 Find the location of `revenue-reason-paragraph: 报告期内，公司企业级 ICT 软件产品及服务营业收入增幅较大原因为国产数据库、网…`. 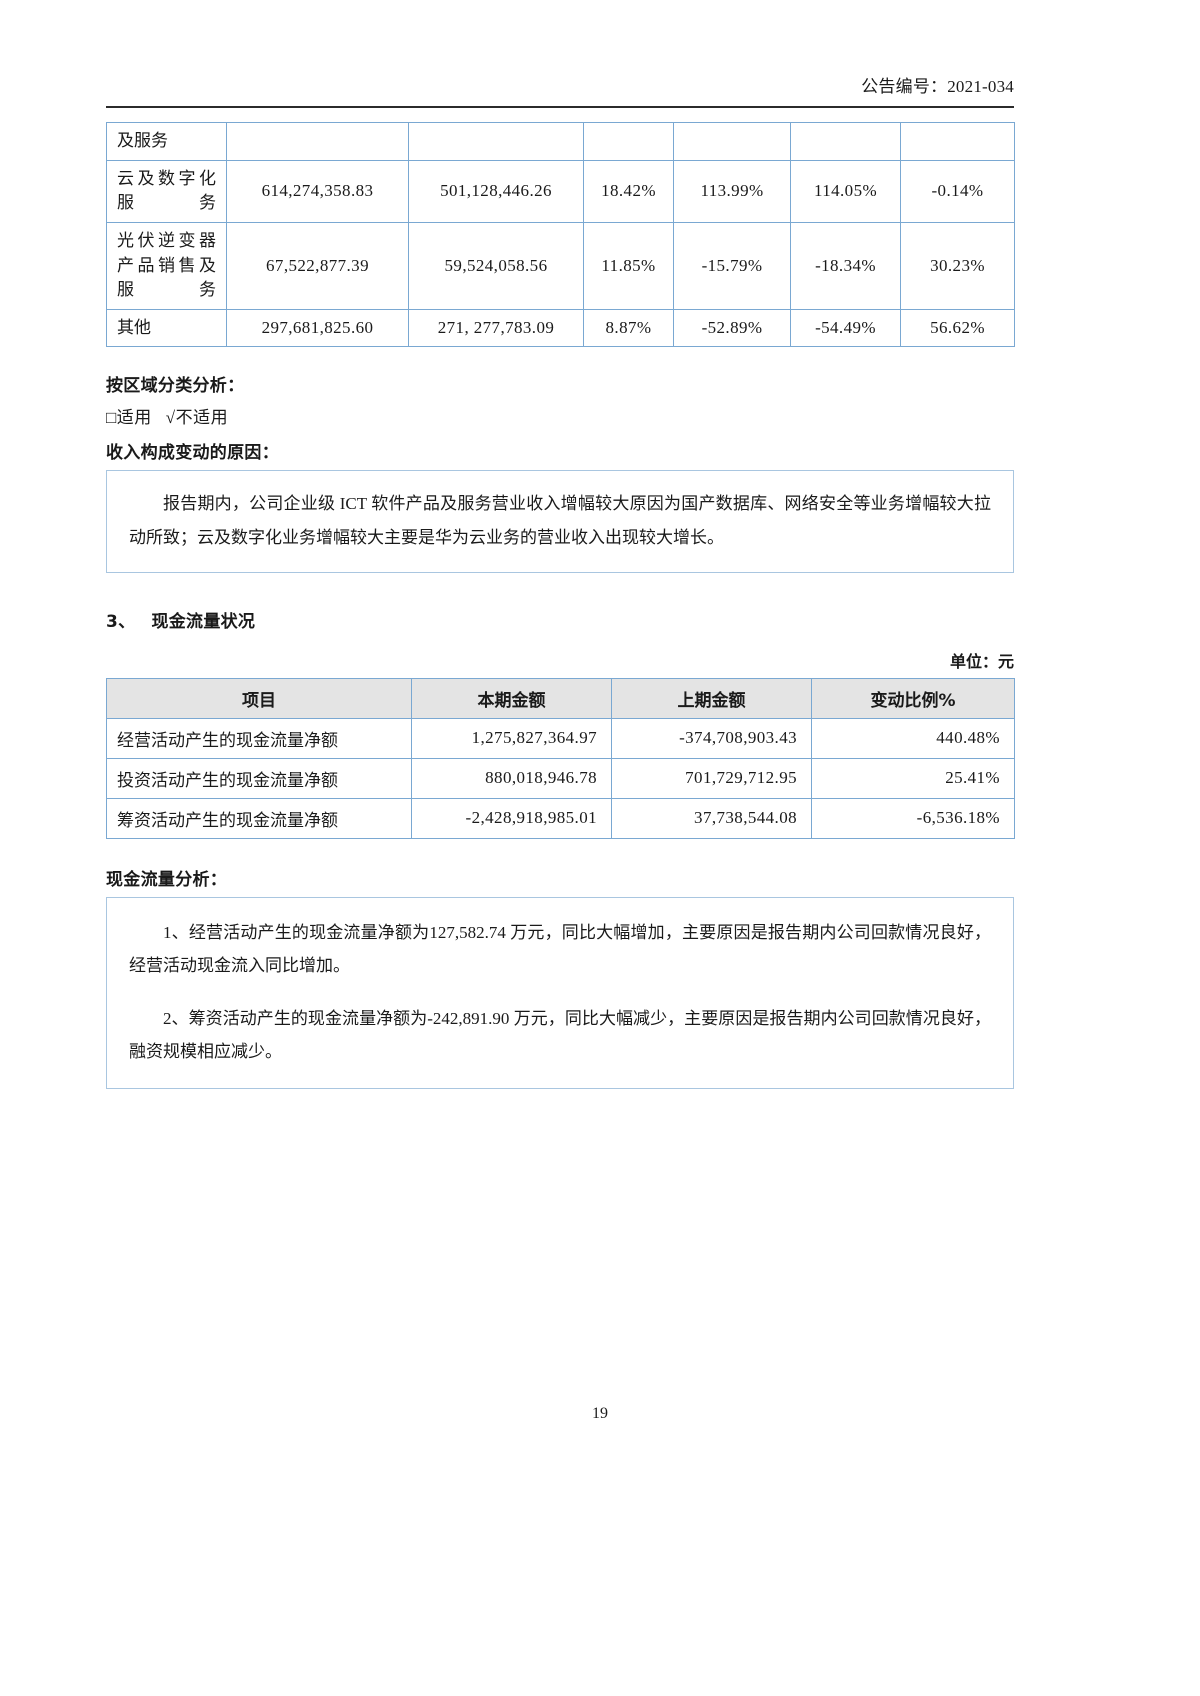

revenue-reason-paragraph: 报告期内，公司企业级 ICT 软件产品及服务营业收入增幅较大原因为国产数据库、网… is located at coordinates (560, 520).